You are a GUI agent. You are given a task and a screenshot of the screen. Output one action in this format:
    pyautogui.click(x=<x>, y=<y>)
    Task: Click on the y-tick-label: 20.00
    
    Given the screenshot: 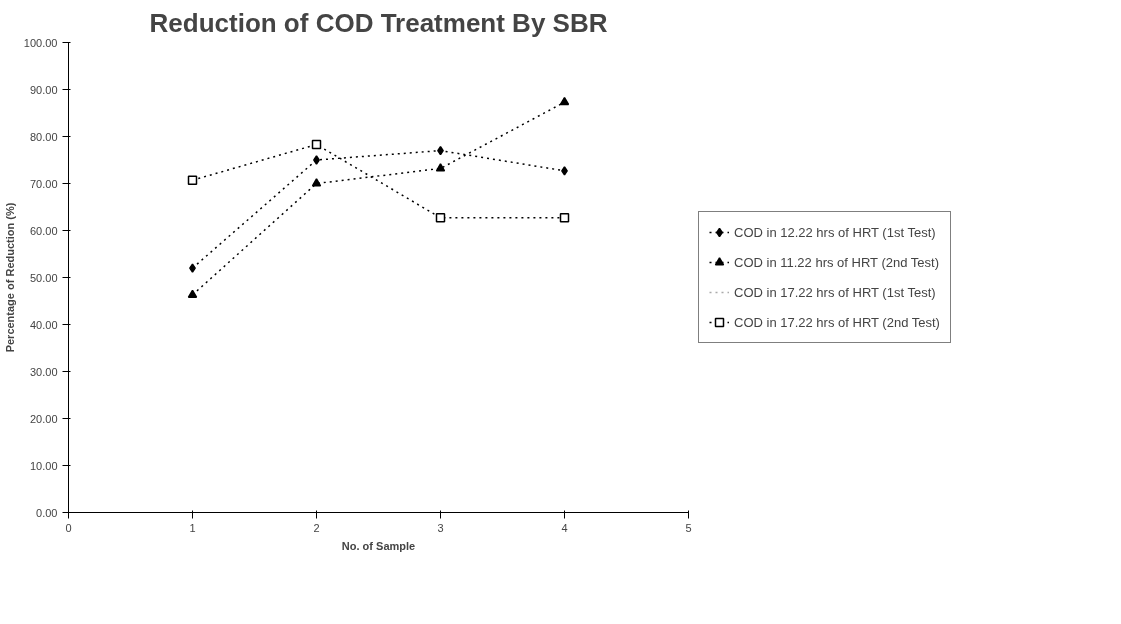 What is the action you would take?
    pyautogui.click(x=43, y=418)
    